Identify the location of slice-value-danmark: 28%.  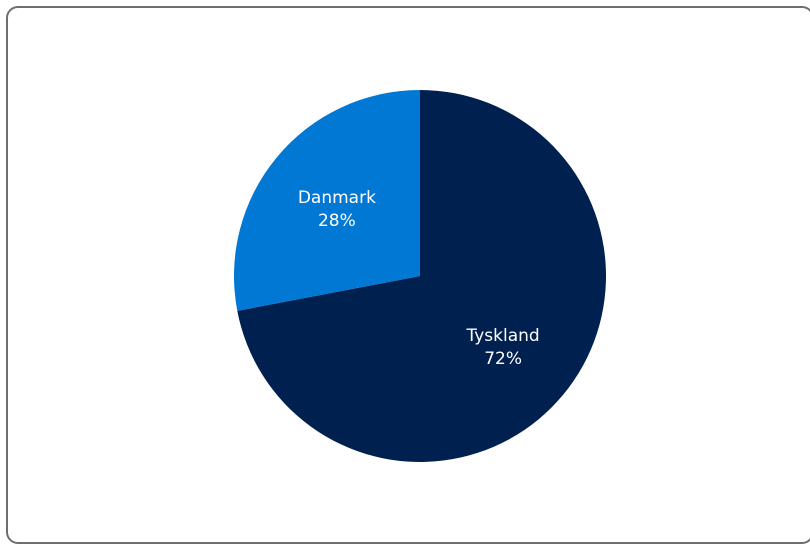
(337, 221).